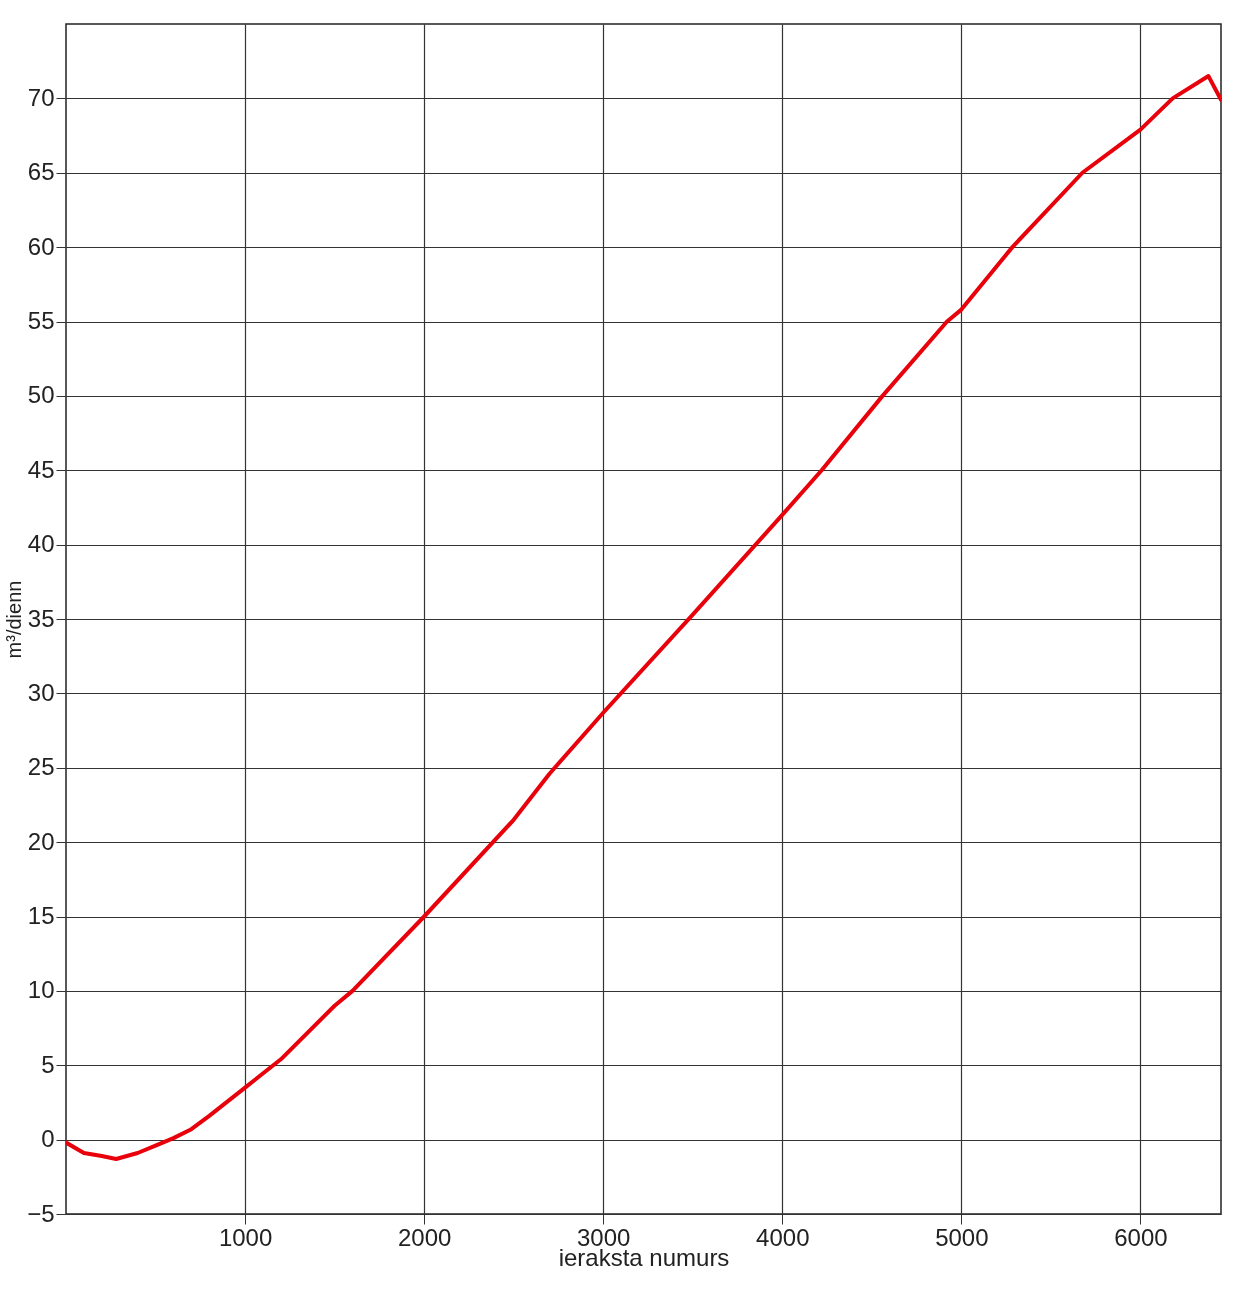  What do you see at coordinates (48, 1064) in the screenshot?
I see `y-tick-label: 5` at bounding box center [48, 1064].